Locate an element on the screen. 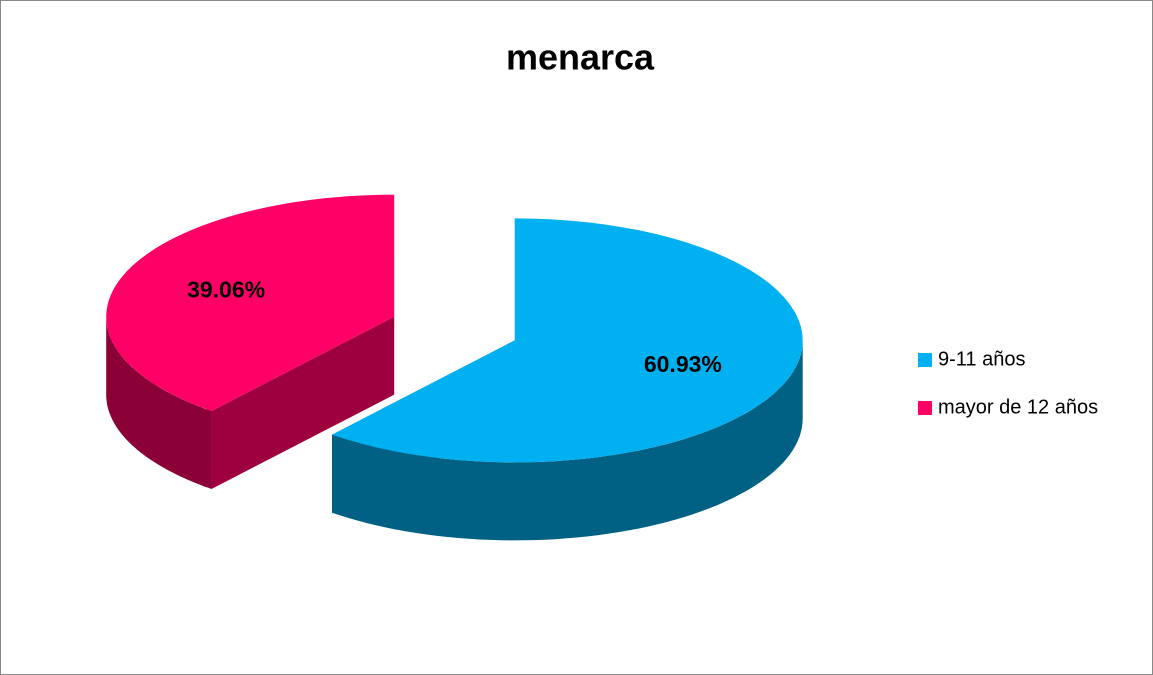 This screenshot has height=675, width=1153. chart-title: menarca is located at coordinates (580, 57).